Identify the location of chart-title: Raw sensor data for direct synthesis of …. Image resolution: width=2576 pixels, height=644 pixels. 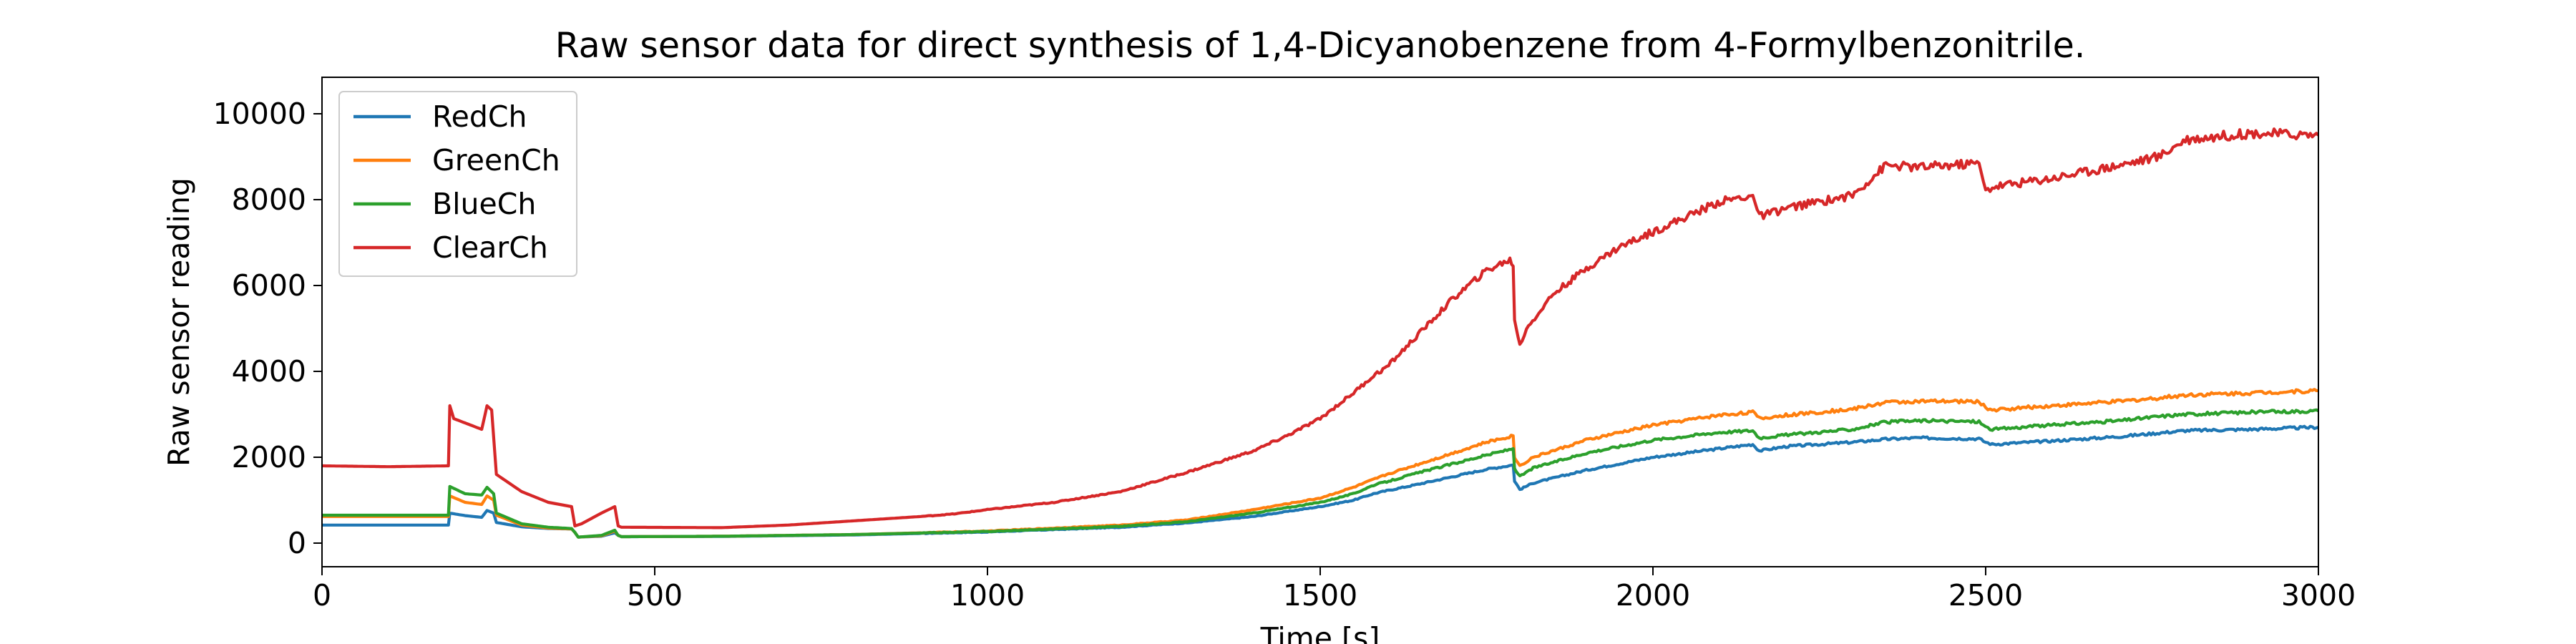
(1320, 45).